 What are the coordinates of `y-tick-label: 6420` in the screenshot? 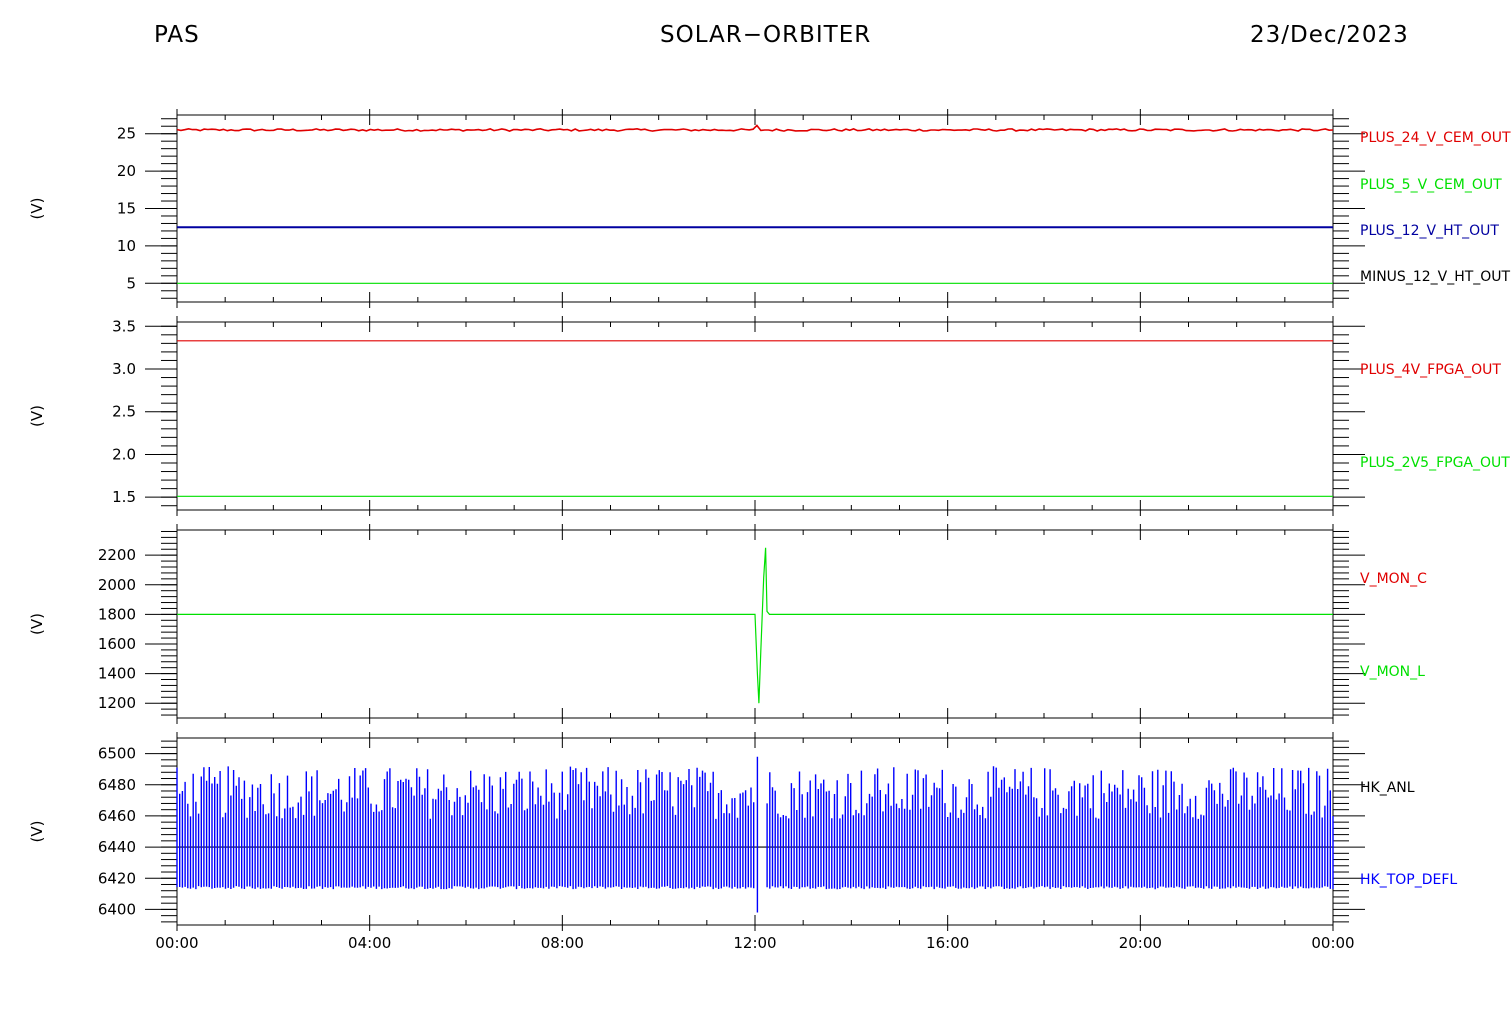 It's located at (117, 878).